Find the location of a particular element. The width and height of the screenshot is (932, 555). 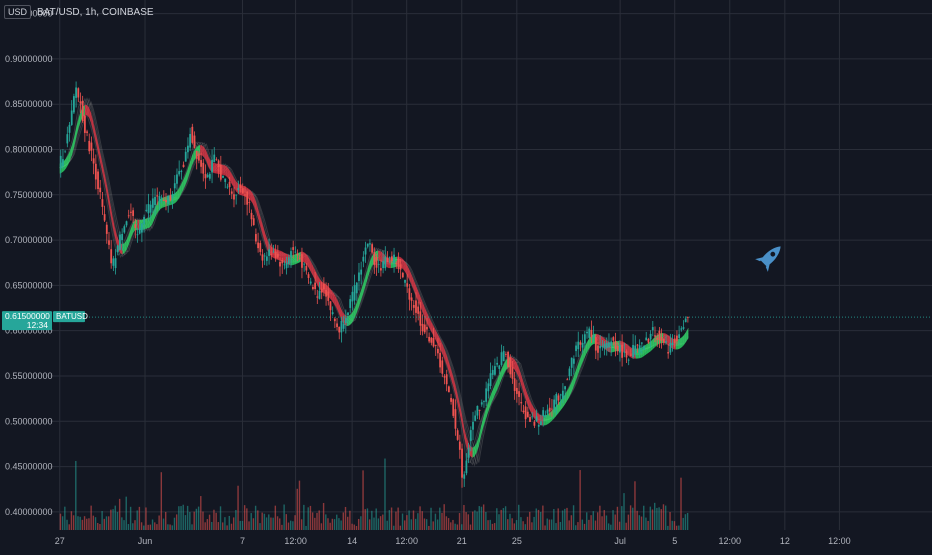

currency-button: USD is located at coordinates (18, 12).